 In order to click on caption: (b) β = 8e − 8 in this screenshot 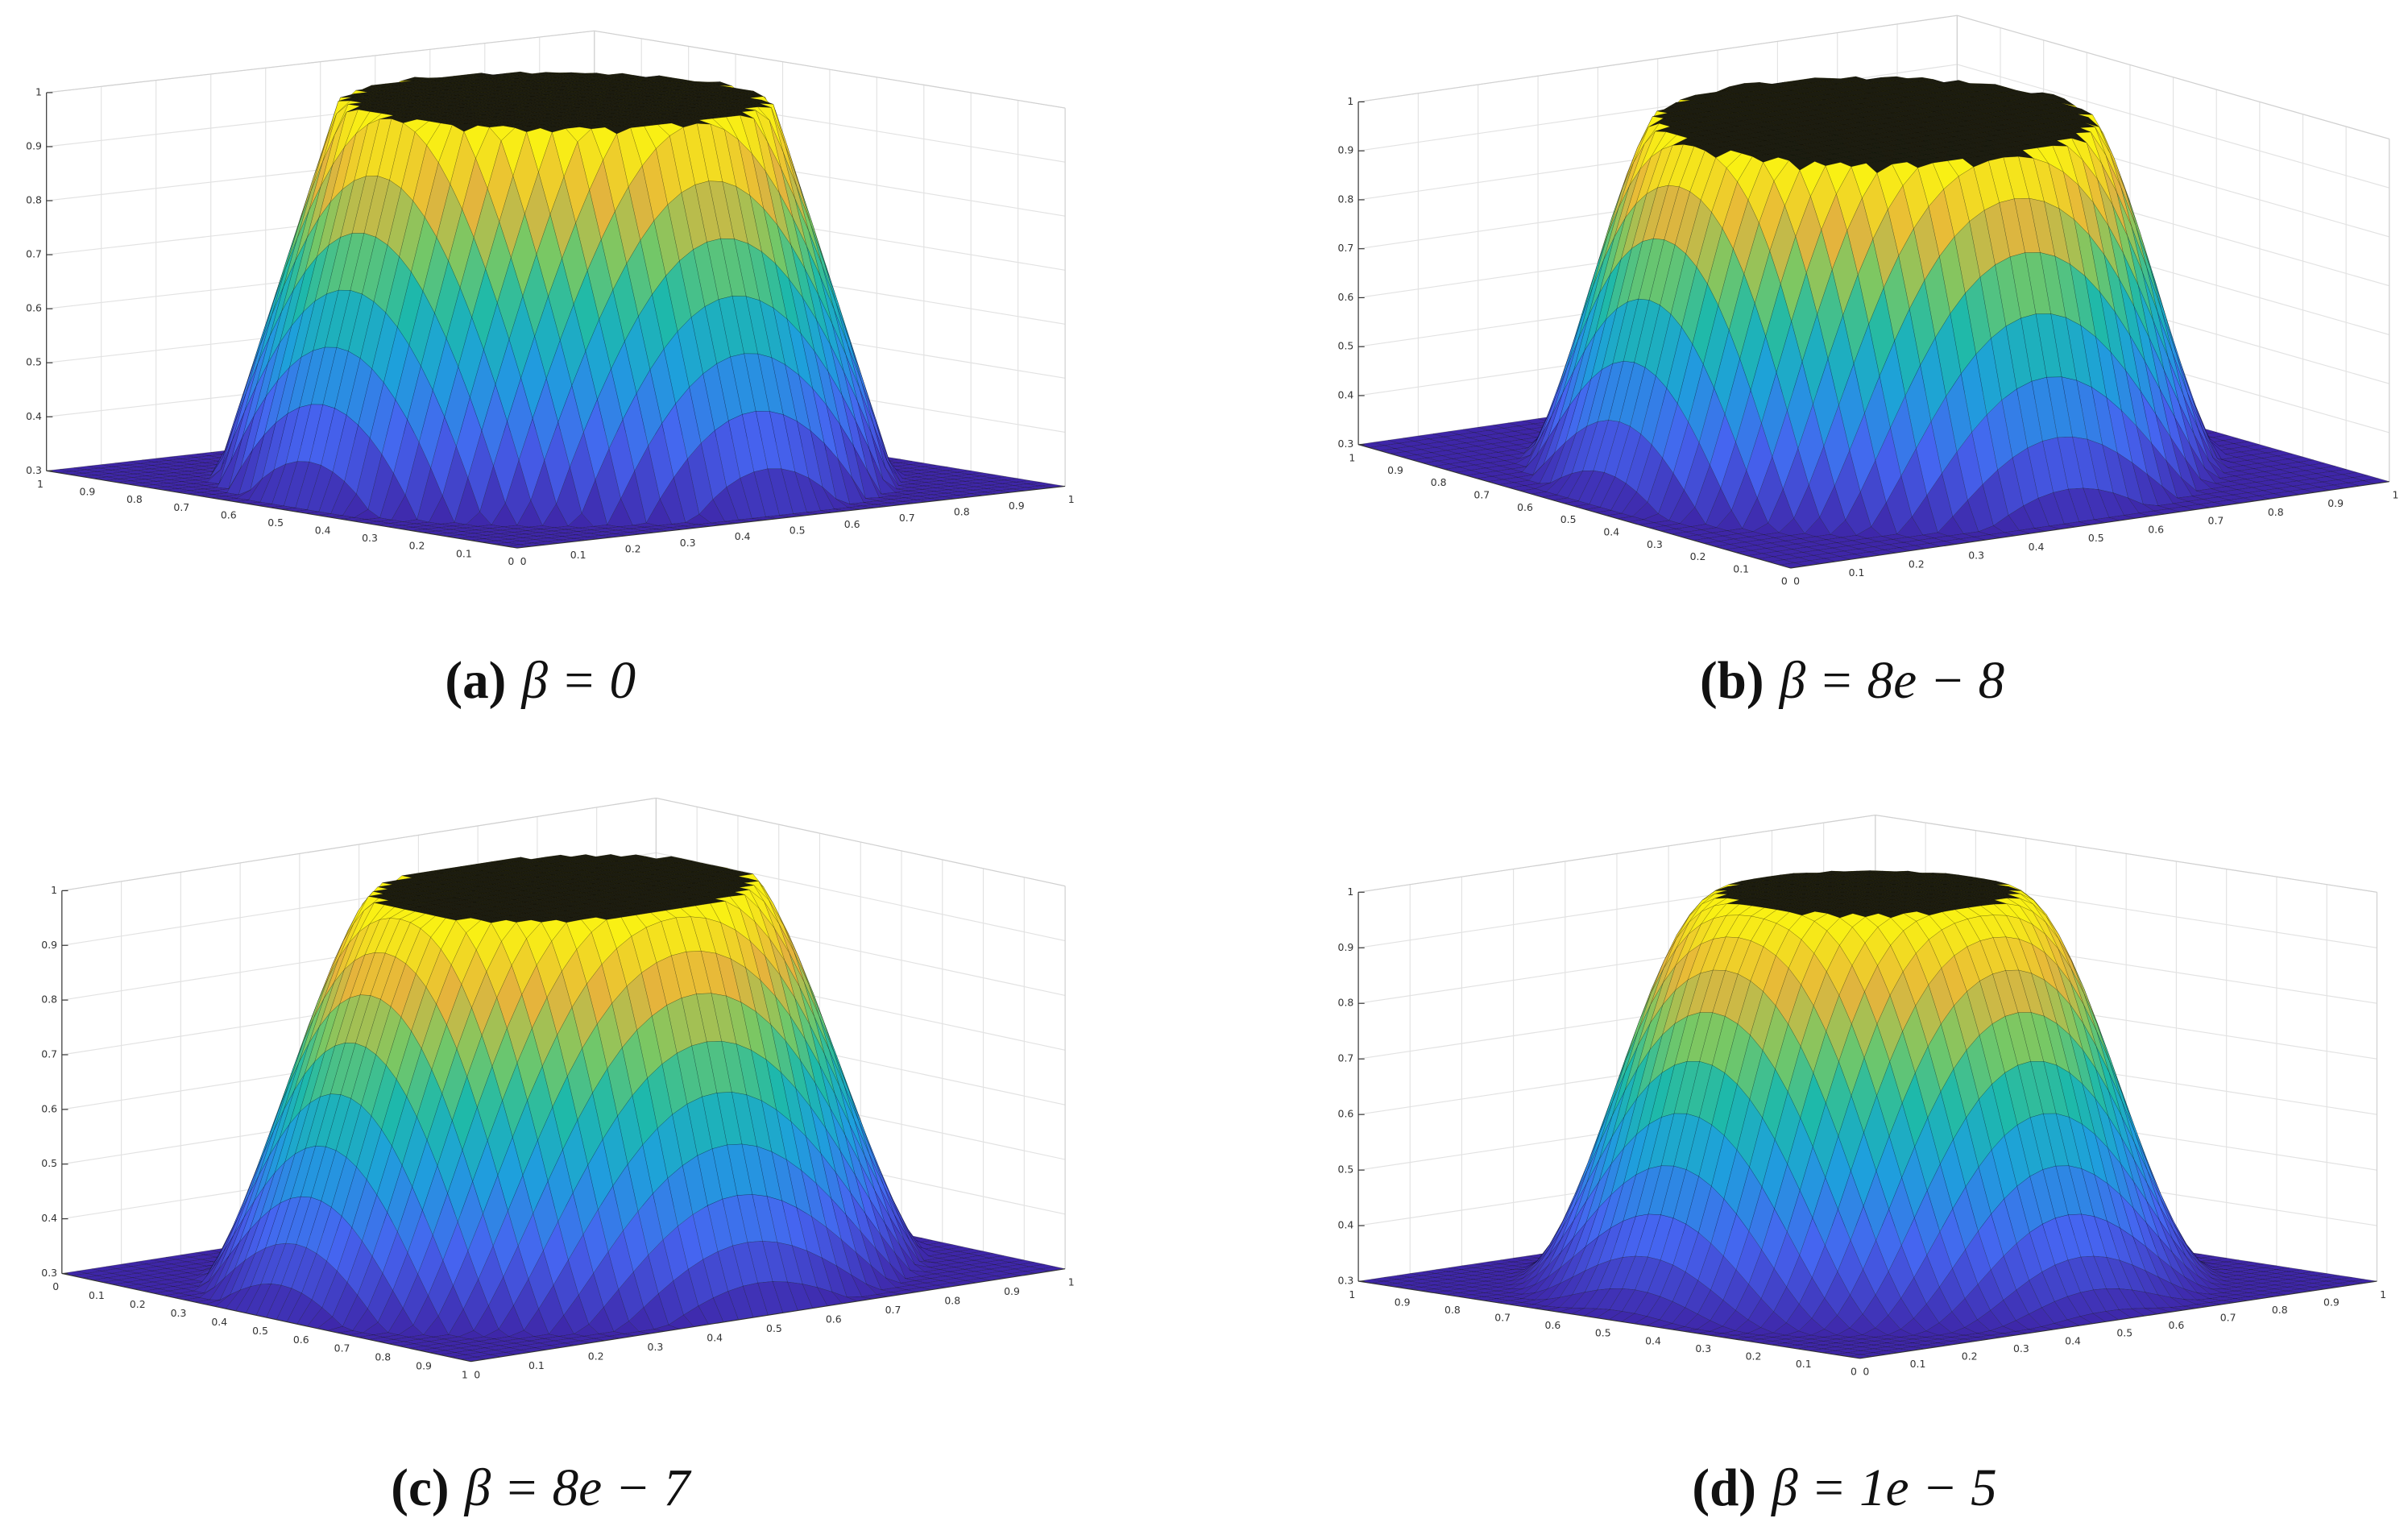, I will do `click(1852, 681)`.